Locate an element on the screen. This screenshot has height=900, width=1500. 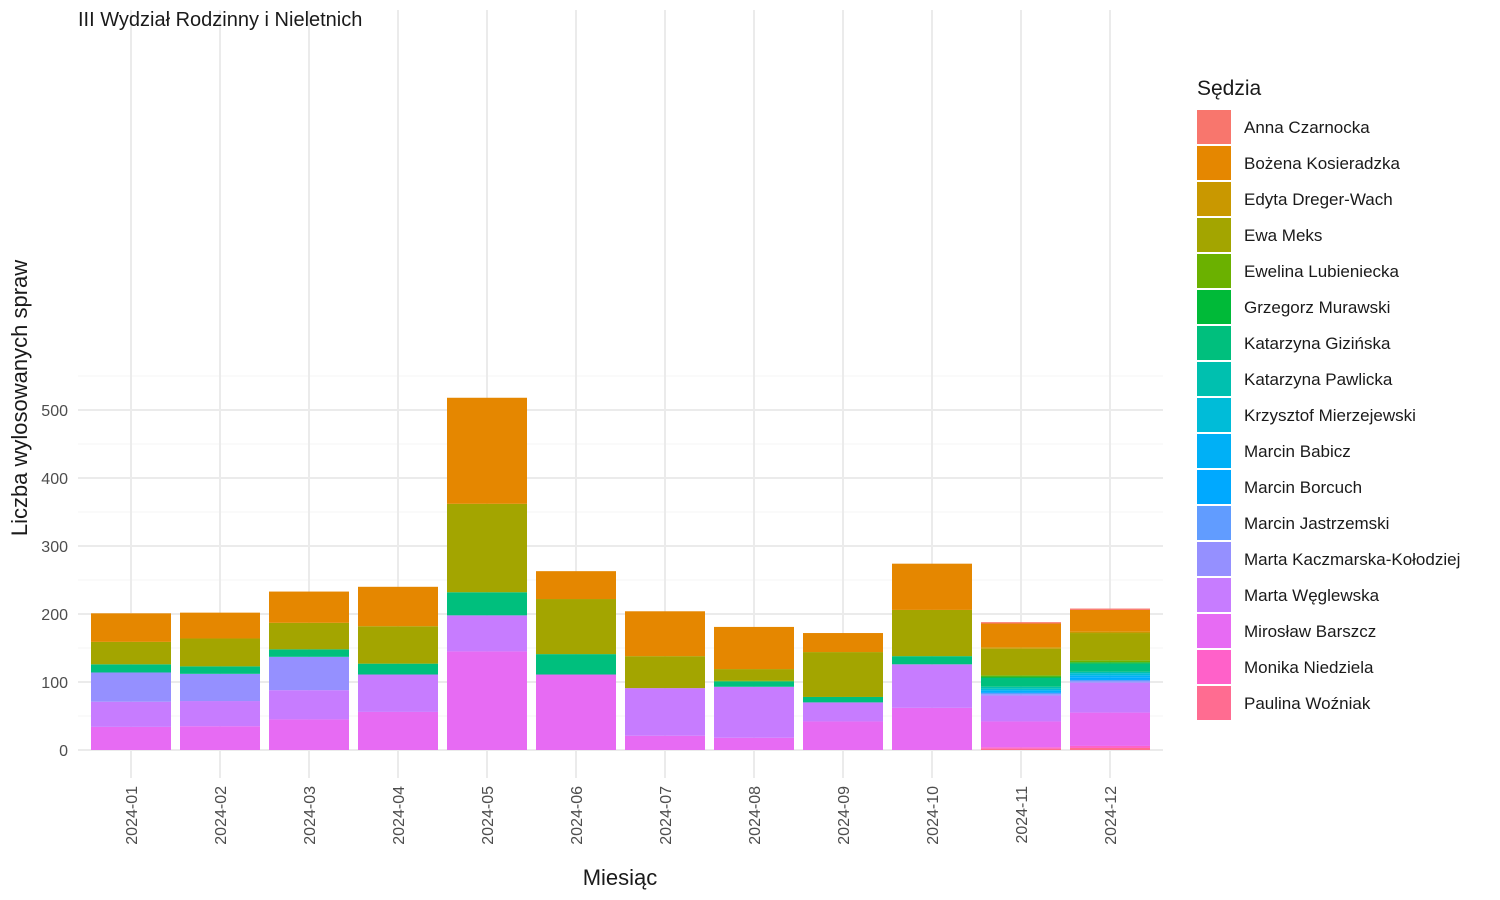
legend-label: Bożena Kosieradzka is located at coordinates (1322, 163).